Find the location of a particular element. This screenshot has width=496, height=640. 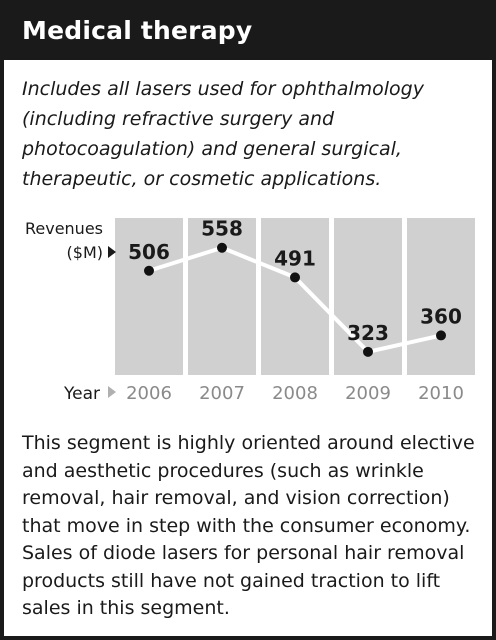

header-bar: Medical therapy is located at coordinates (250, 32).